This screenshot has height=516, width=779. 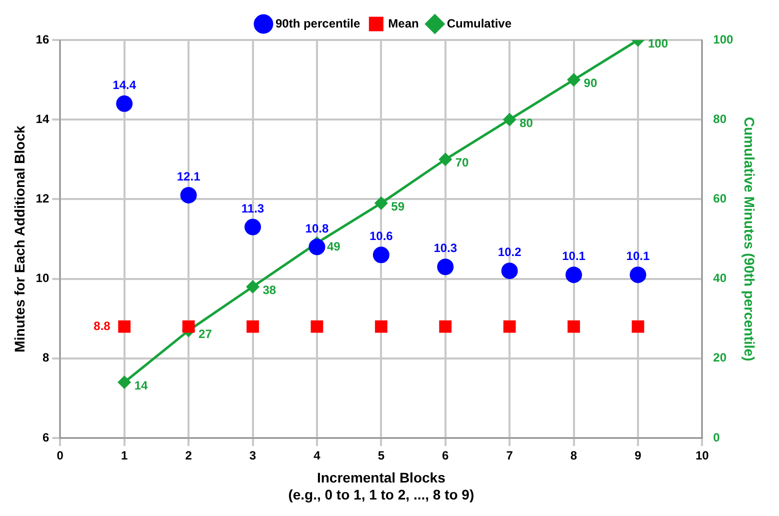 I want to click on x-tick-label: 3, so click(x=252, y=455).